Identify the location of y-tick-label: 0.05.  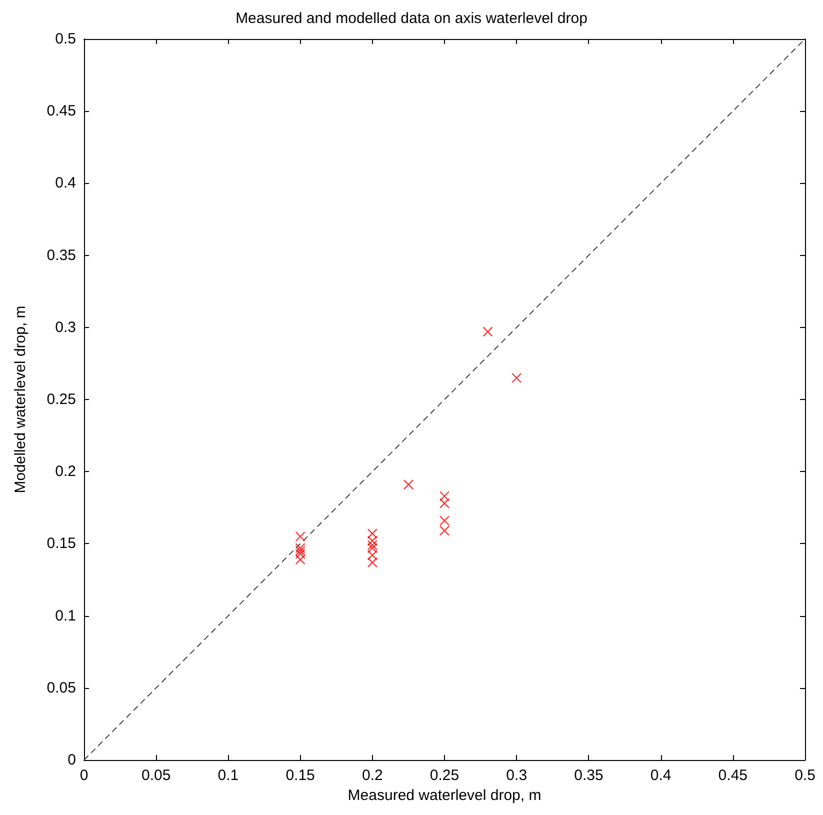
(61, 687).